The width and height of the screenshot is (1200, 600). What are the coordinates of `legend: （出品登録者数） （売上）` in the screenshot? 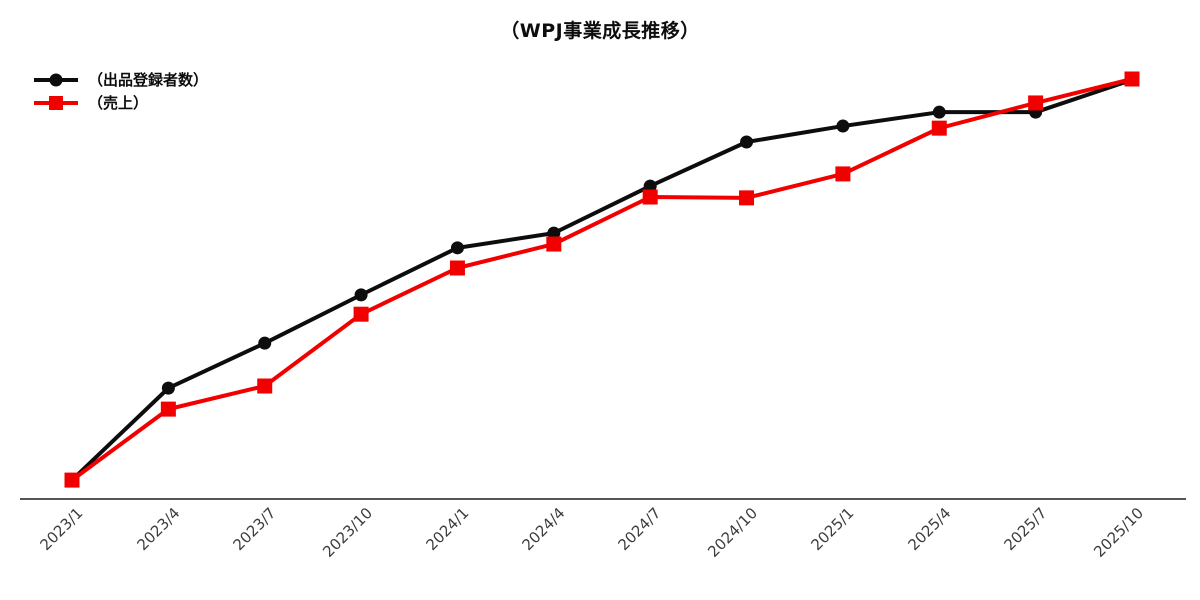 It's located at (120, 91).